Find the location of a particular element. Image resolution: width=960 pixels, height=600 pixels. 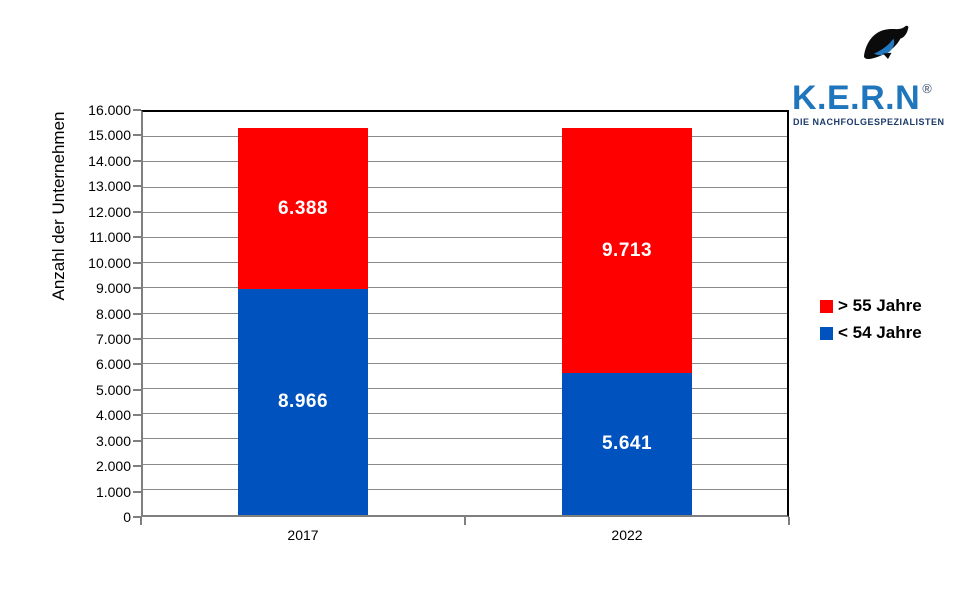

bar-segment: 9.713 is located at coordinates (627, 250).